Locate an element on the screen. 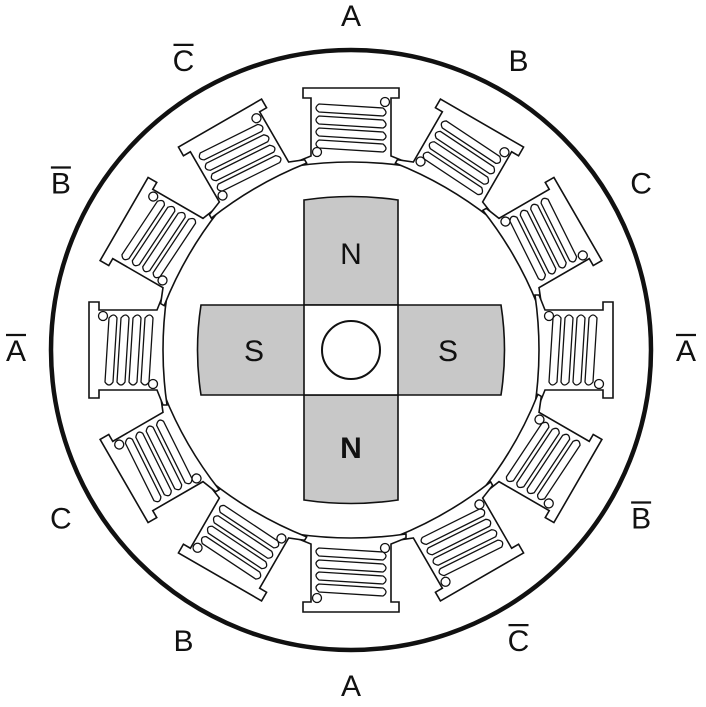 This screenshot has width=706, height=707. rotor-pole-top-label: N is located at coordinates (351, 254).